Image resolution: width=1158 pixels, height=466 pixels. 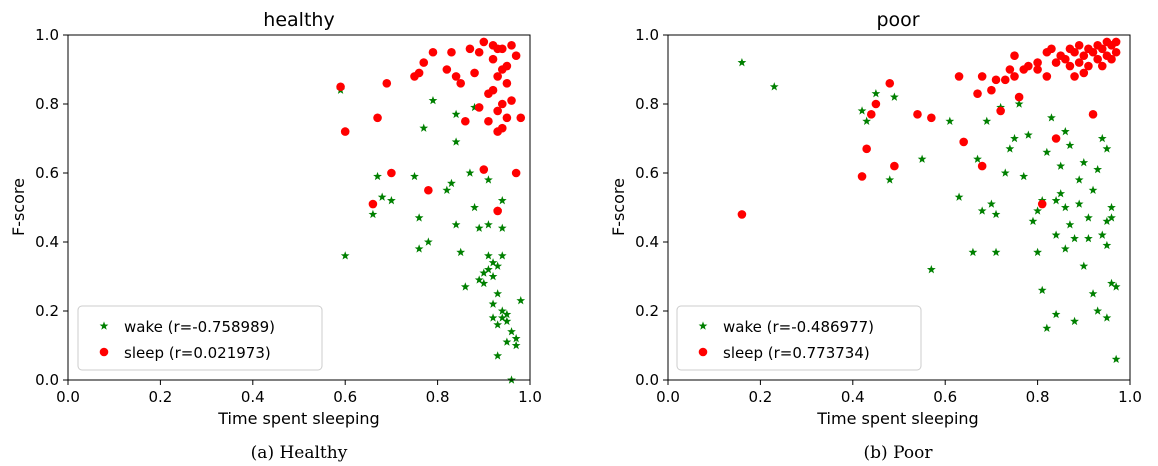 What do you see at coordinates (703, 325) in the screenshot?
I see `legend-marker-wake` at bounding box center [703, 325].